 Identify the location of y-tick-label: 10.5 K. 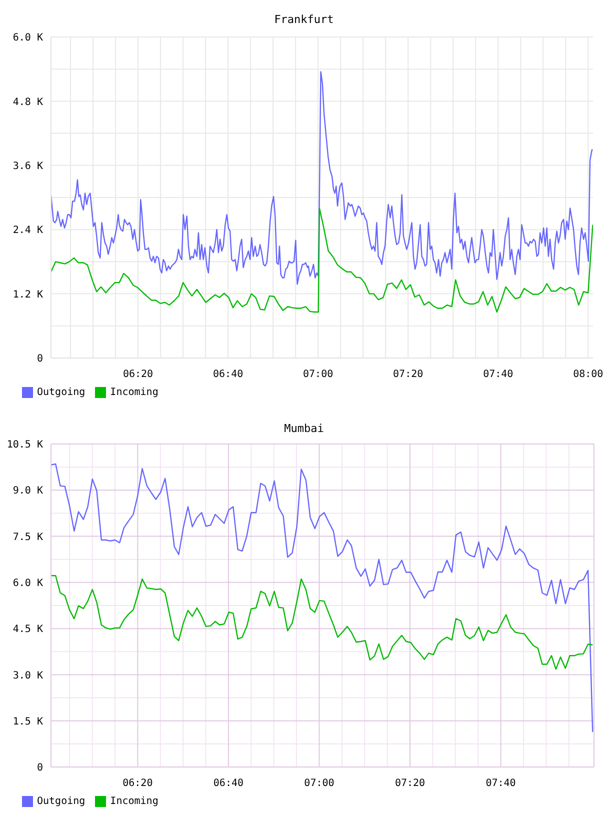
(24, 445).